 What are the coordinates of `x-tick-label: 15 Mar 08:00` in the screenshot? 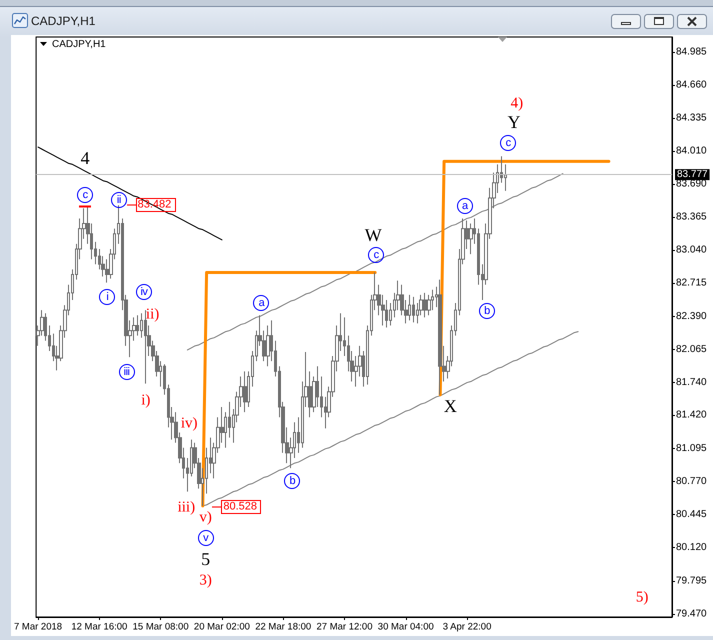 It's located at (160, 627).